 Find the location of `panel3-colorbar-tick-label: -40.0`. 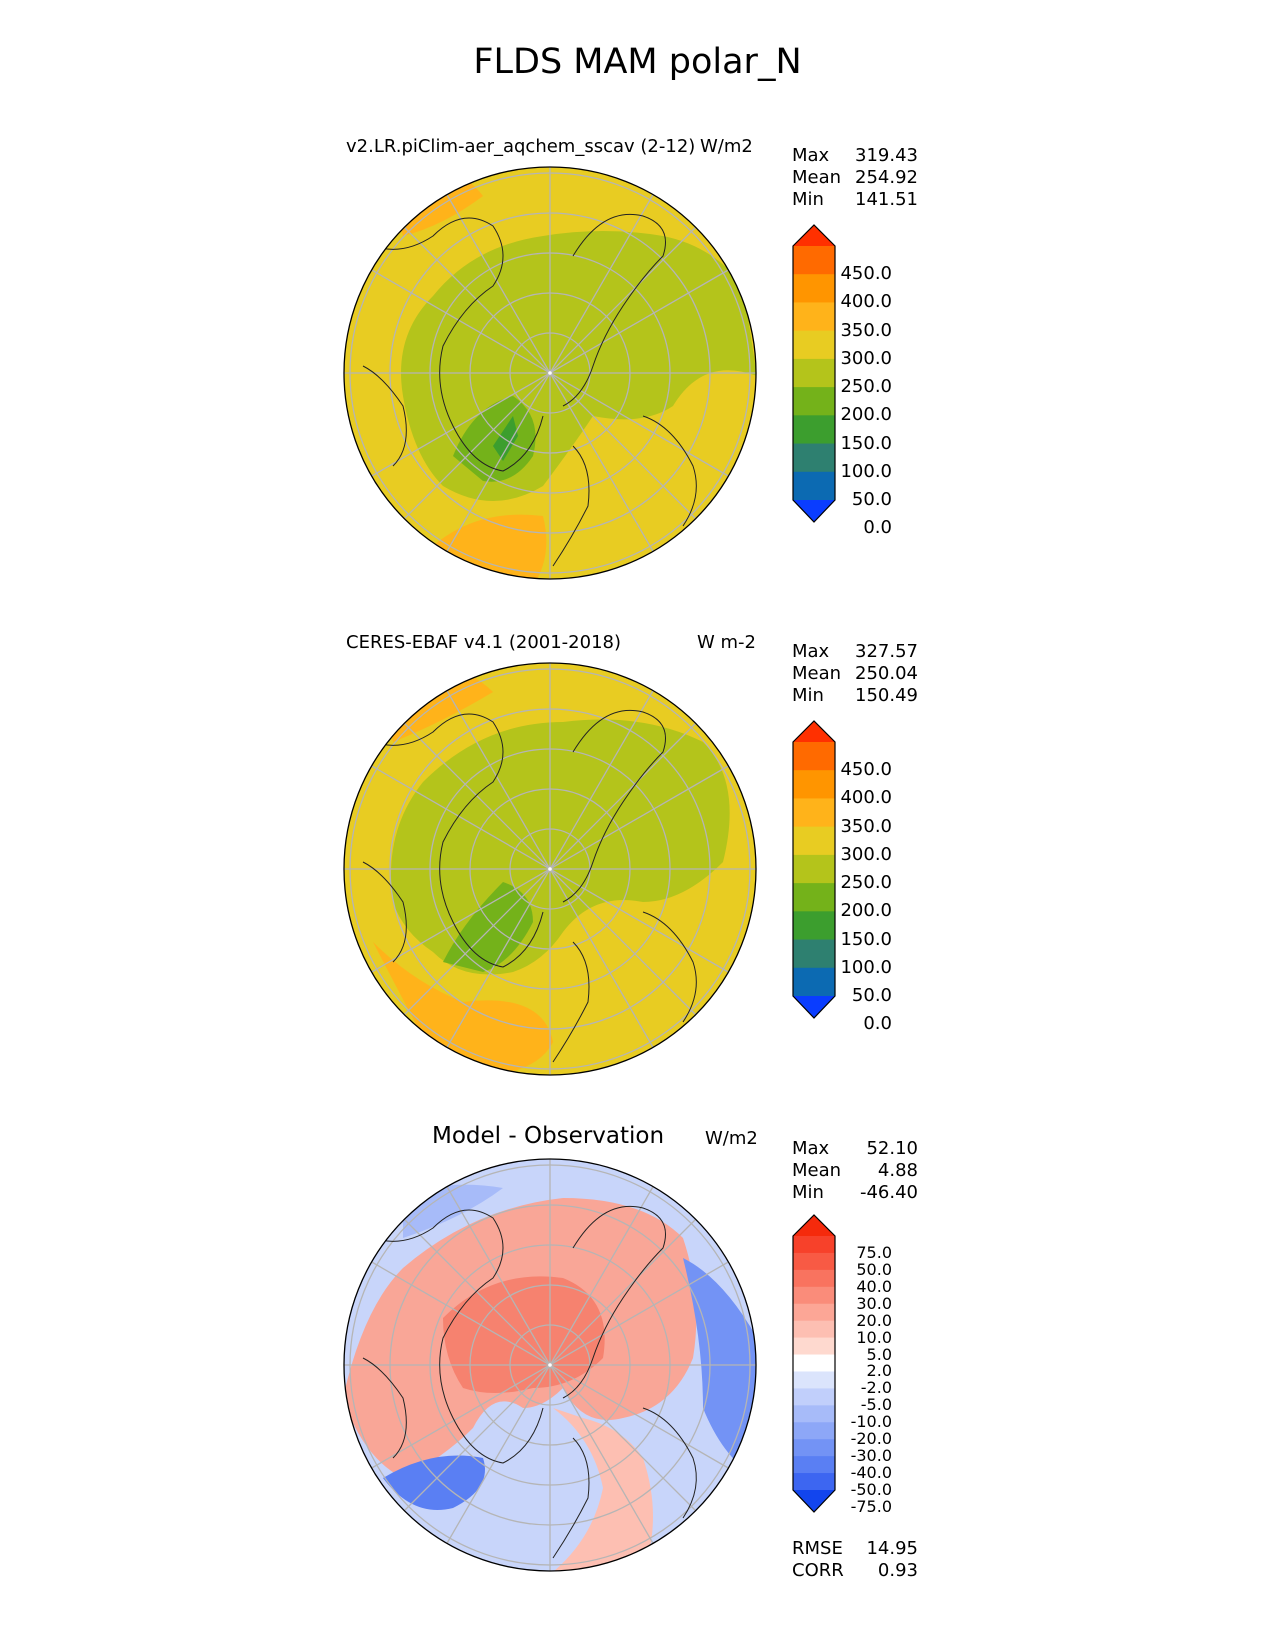

panel3-colorbar-tick-label: -40.0 is located at coordinates (871, 1473).